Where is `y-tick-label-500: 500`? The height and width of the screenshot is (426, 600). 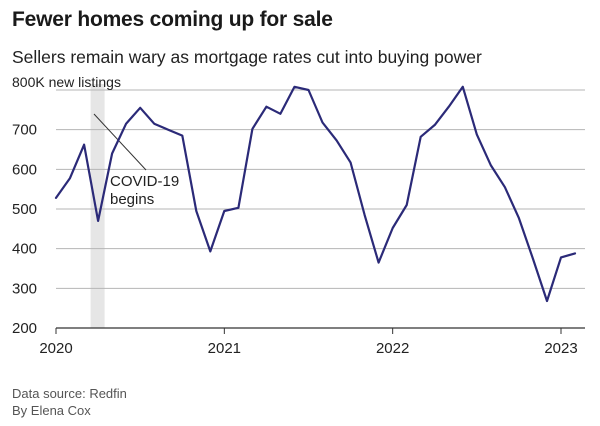 y-tick-label-500: 500 is located at coordinates (24, 209).